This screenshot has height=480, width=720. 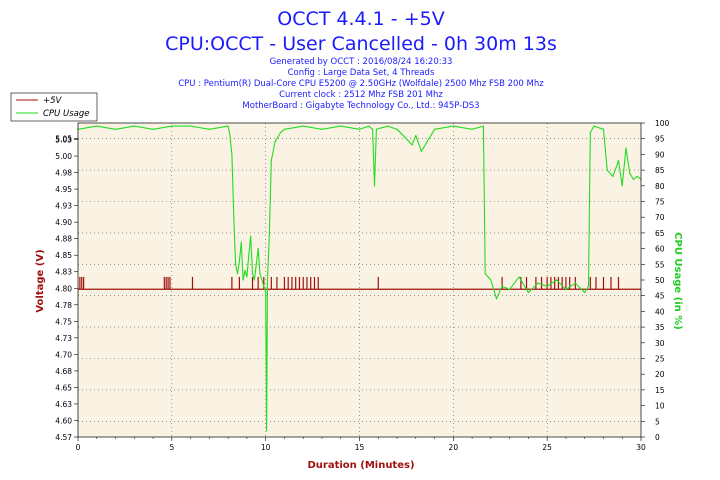 What do you see at coordinates (63, 437) in the screenshot?
I see `y-left-tick-label: 4.57` at bounding box center [63, 437].